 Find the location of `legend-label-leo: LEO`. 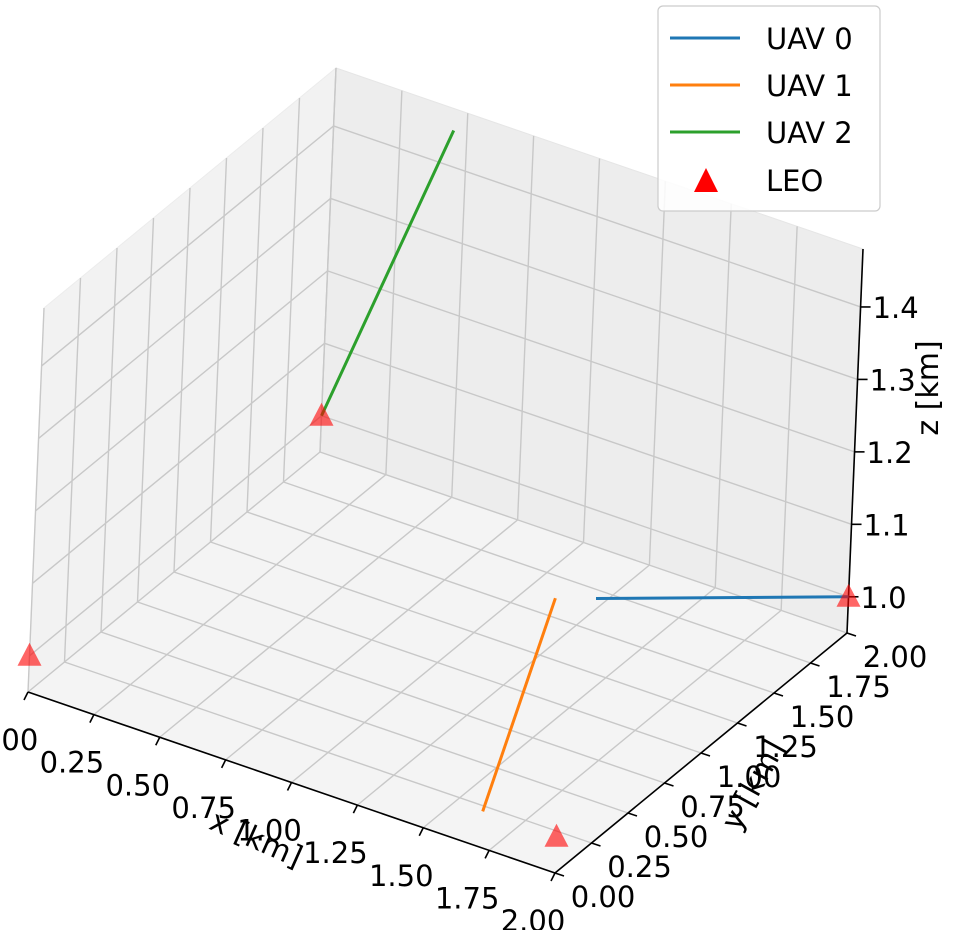

legend-label-leo: LEO is located at coordinates (794, 181).